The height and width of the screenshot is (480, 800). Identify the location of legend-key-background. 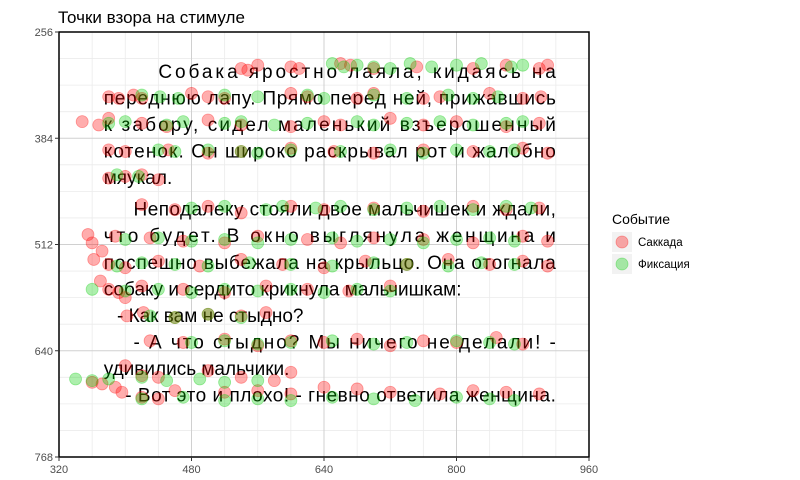
(622, 242).